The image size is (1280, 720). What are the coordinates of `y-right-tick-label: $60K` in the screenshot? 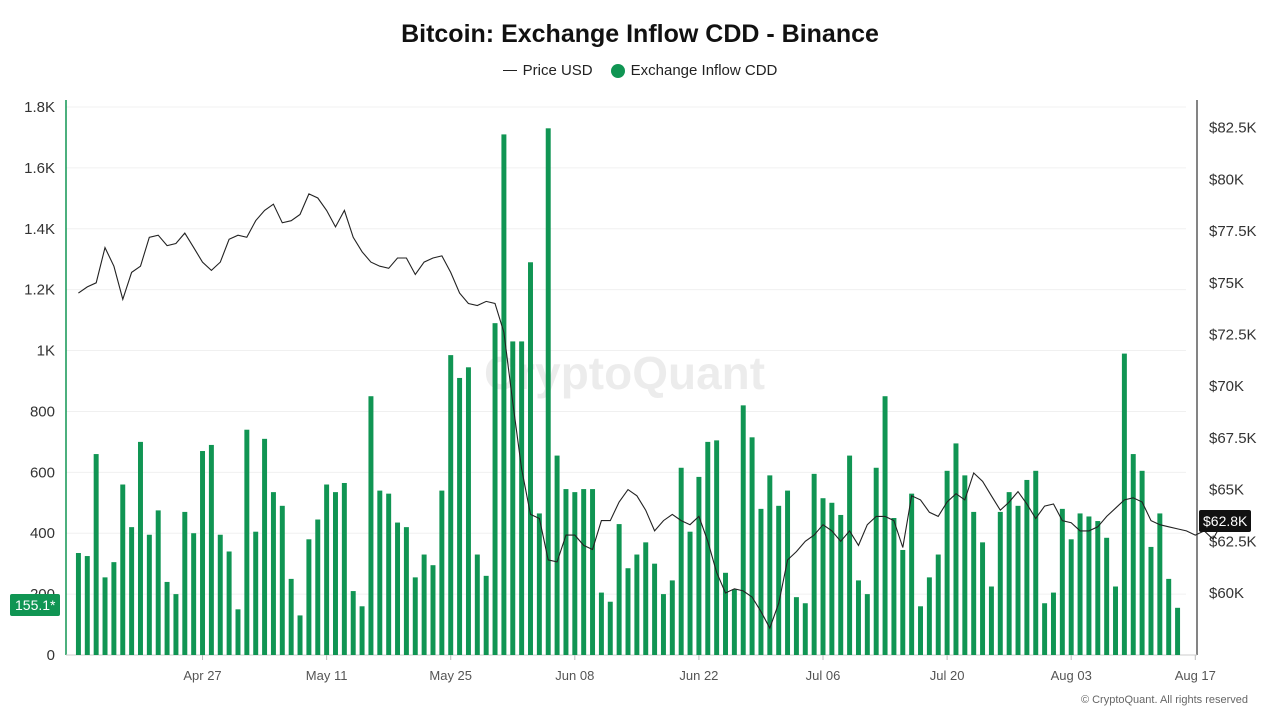 It's located at (1226, 593).